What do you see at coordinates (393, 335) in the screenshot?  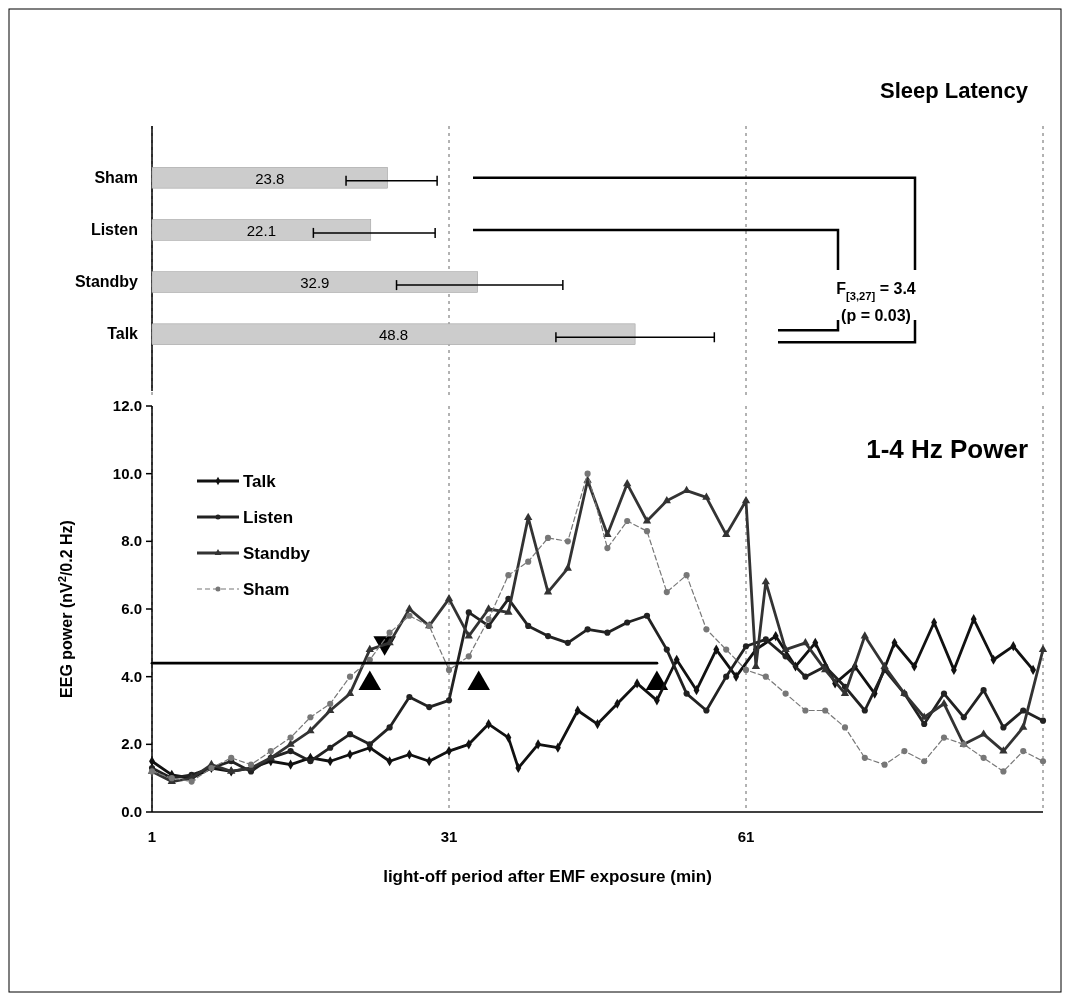 I see `data-label: 48.8` at bounding box center [393, 335].